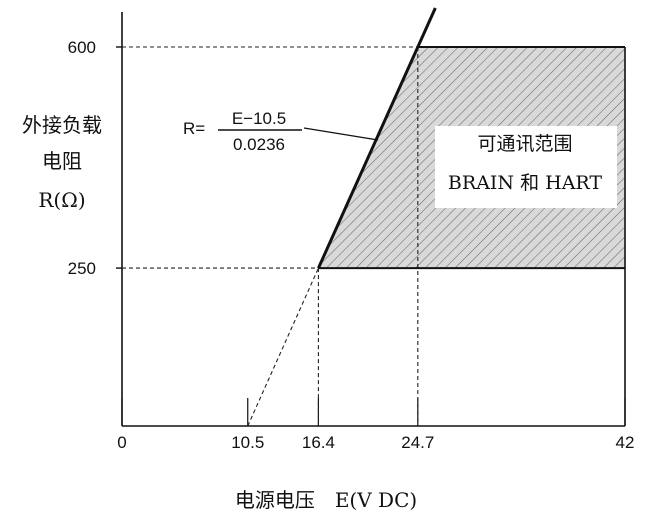 The width and height of the screenshot is (653, 520). Describe the element at coordinates (121, 442) in the screenshot. I see `x-tick-label-0: 0` at that location.